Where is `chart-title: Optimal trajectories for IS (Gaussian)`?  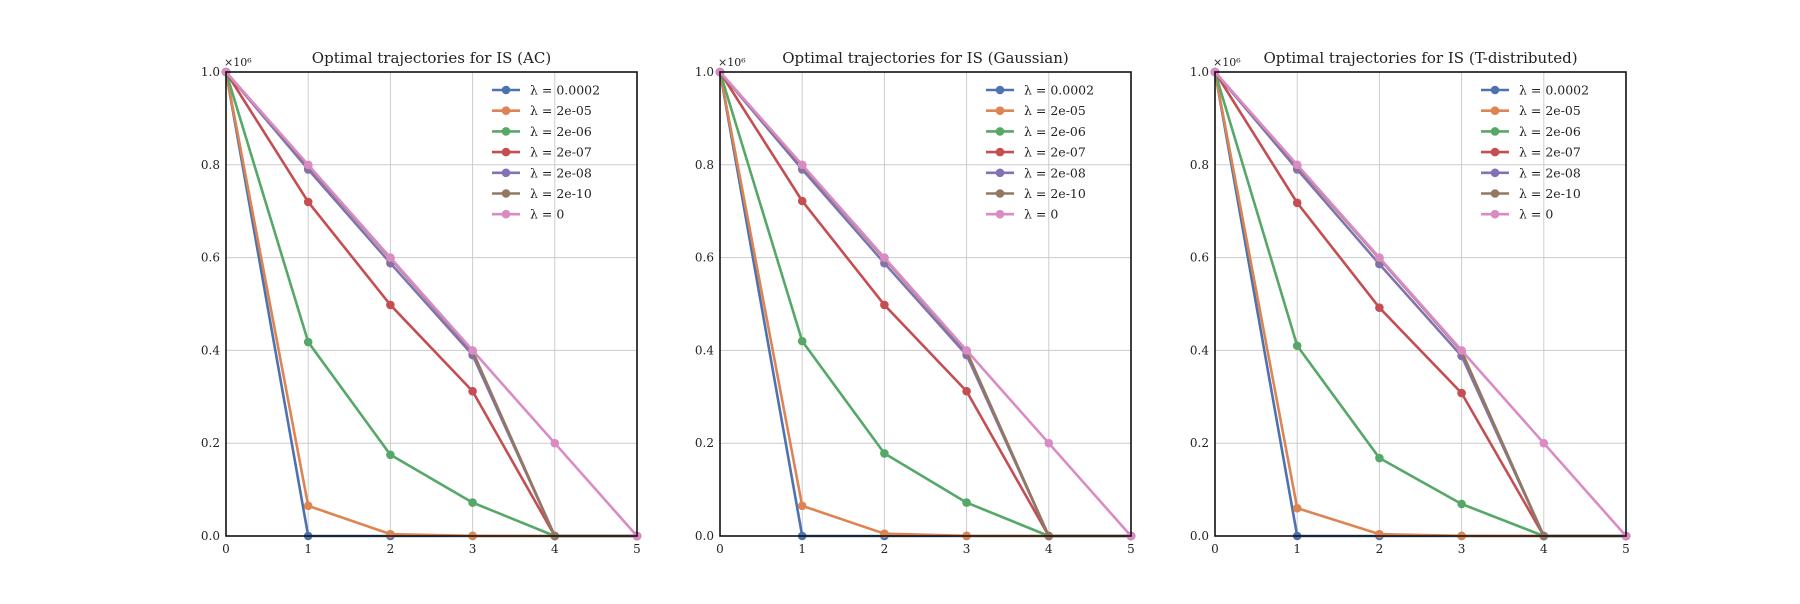
chart-title: Optimal trajectories for IS (Gaussian) is located at coordinates (925, 58).